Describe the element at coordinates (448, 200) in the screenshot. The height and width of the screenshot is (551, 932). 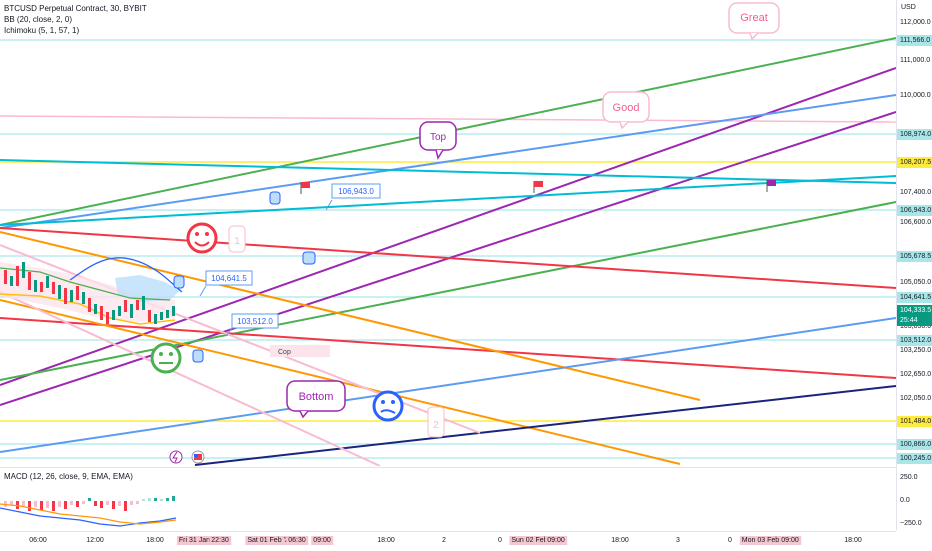
I see `trendline-teal-rising` at that location.